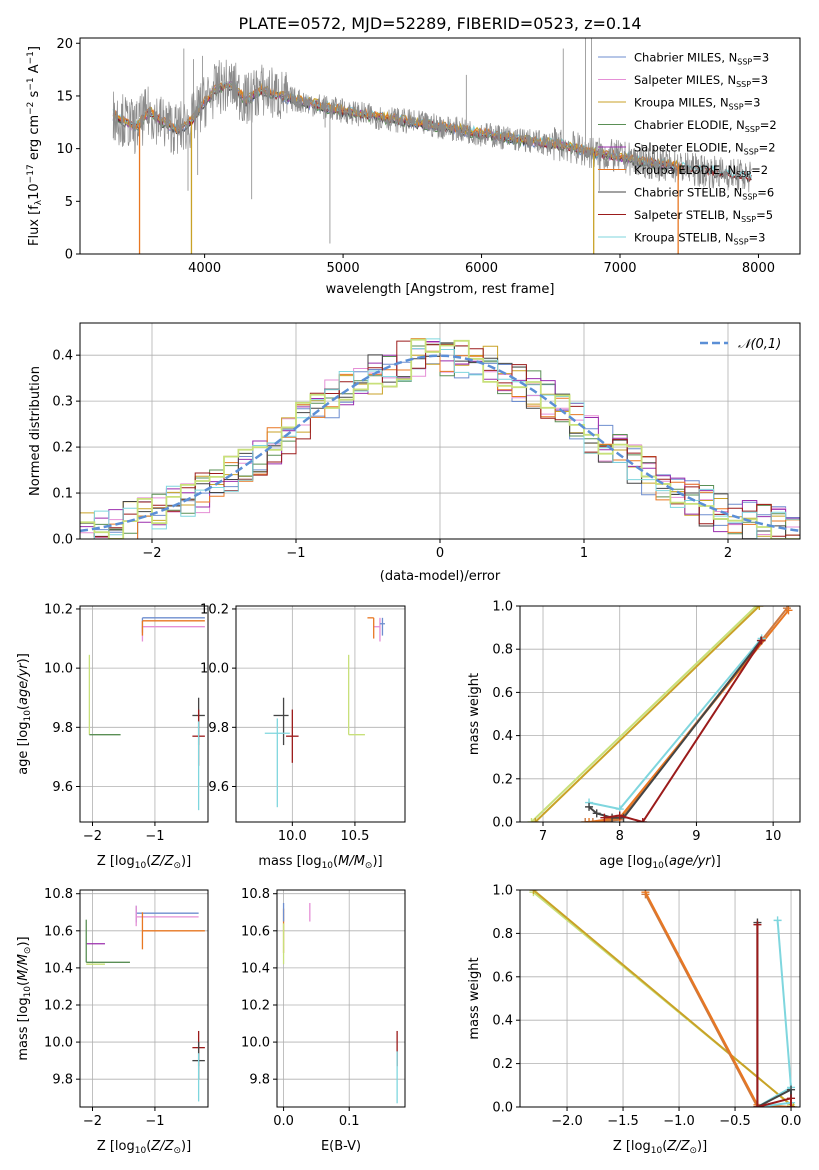 This screenshot has height=1170, width=819. What do you see at coordinates (144, 714) in the screenshot?
I see `age-Z-plot-area` at bounding box center [144, 714].